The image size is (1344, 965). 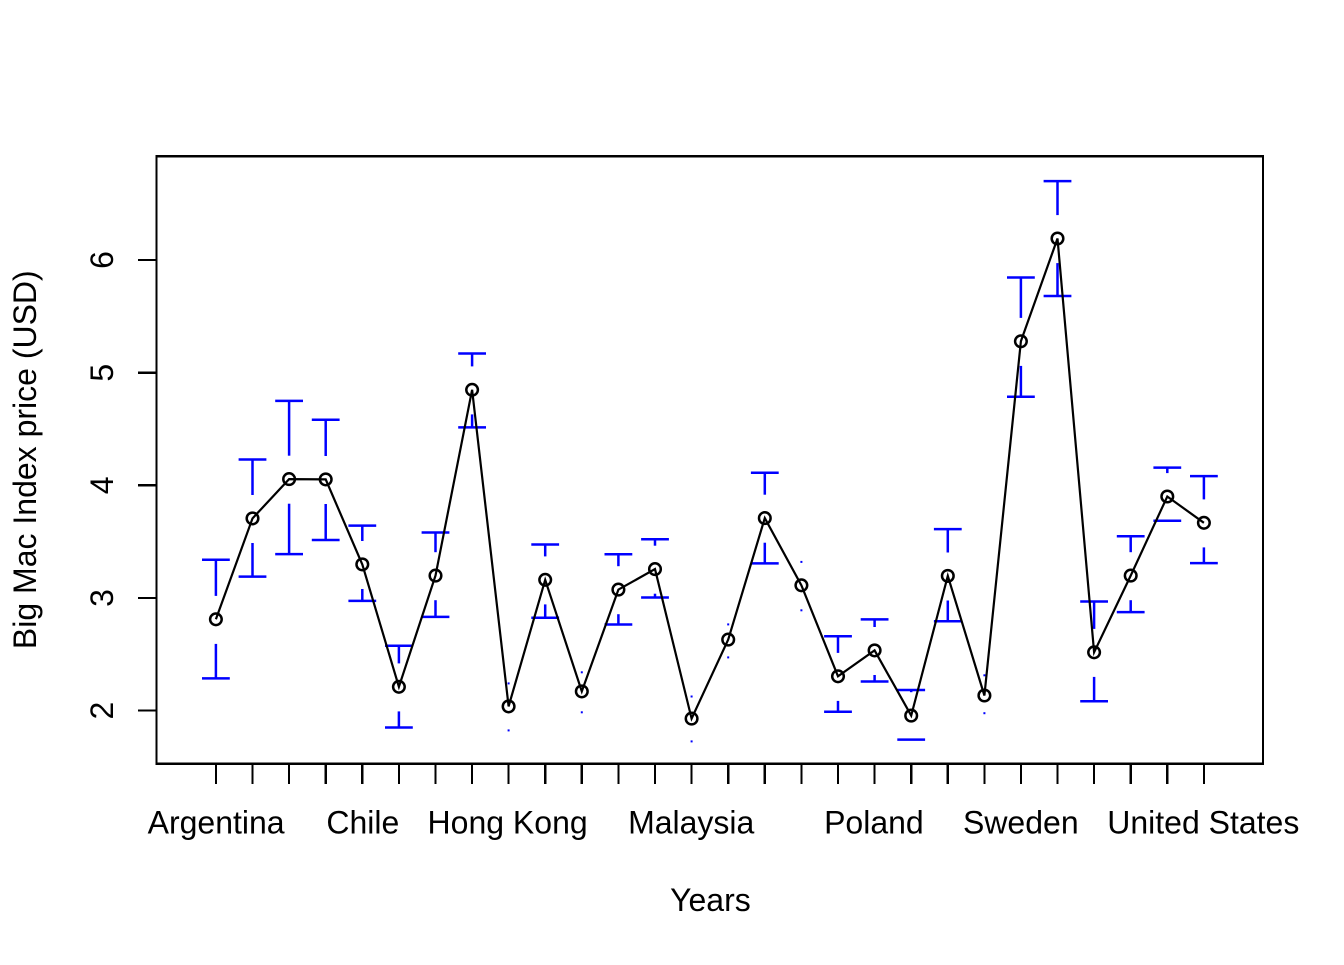 I want to click on svg-text: 4, so click(x=102, y=485).